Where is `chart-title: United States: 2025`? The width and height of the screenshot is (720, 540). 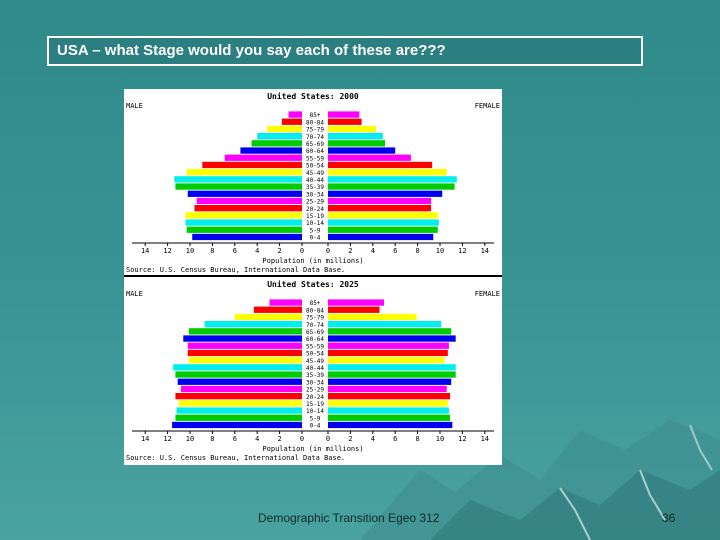
chart-title: United States: 2025 is located at coordinates (313, 284).